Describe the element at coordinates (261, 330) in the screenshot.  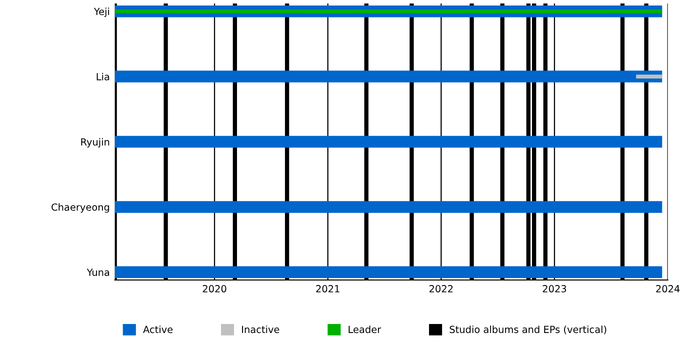
I see `legend-label: Inactive` at that location.